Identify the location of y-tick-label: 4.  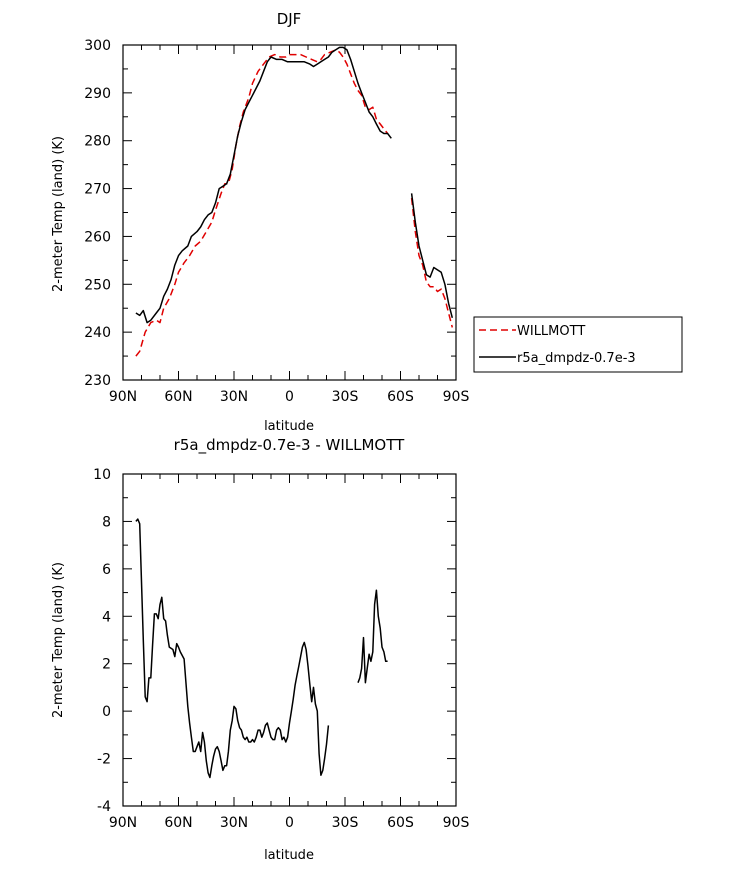
(106, 617).